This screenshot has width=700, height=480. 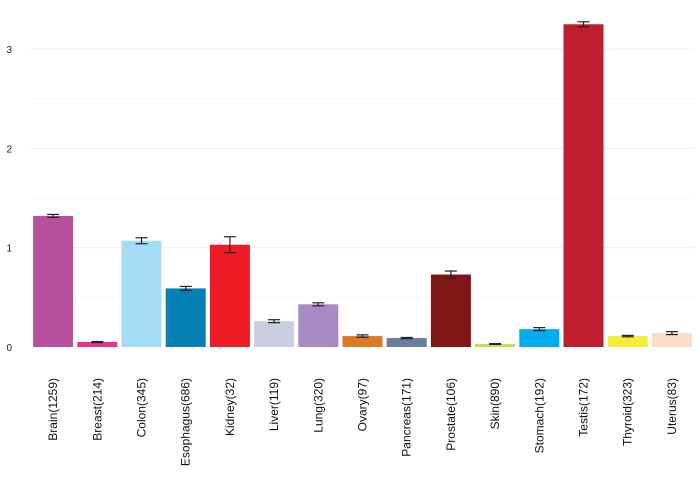 I want to click on x-category-label: Thyroid(323), so click(x=628, y=412).